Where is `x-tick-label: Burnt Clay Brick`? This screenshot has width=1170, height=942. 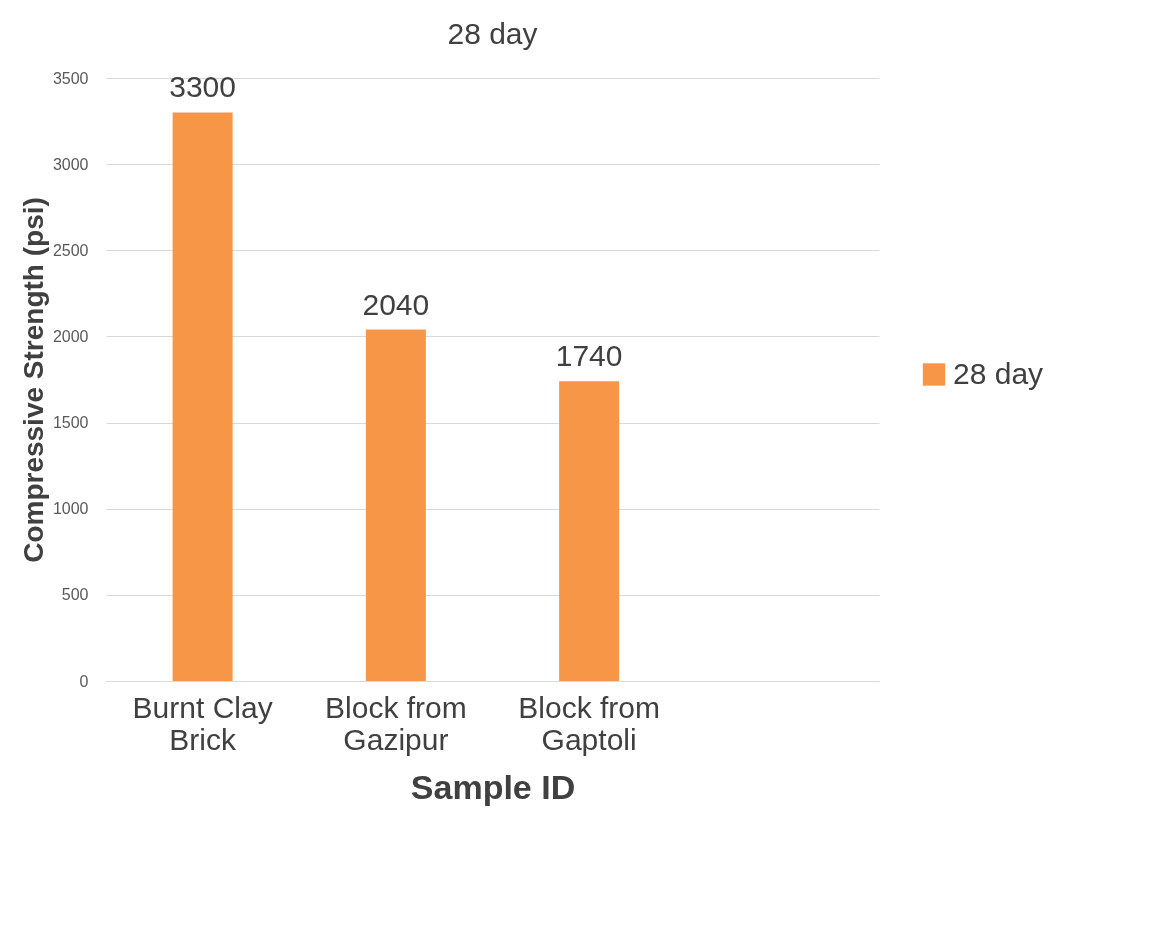 x-tick-label: Burnt Clay Brick is located at coordinates (202, 723).